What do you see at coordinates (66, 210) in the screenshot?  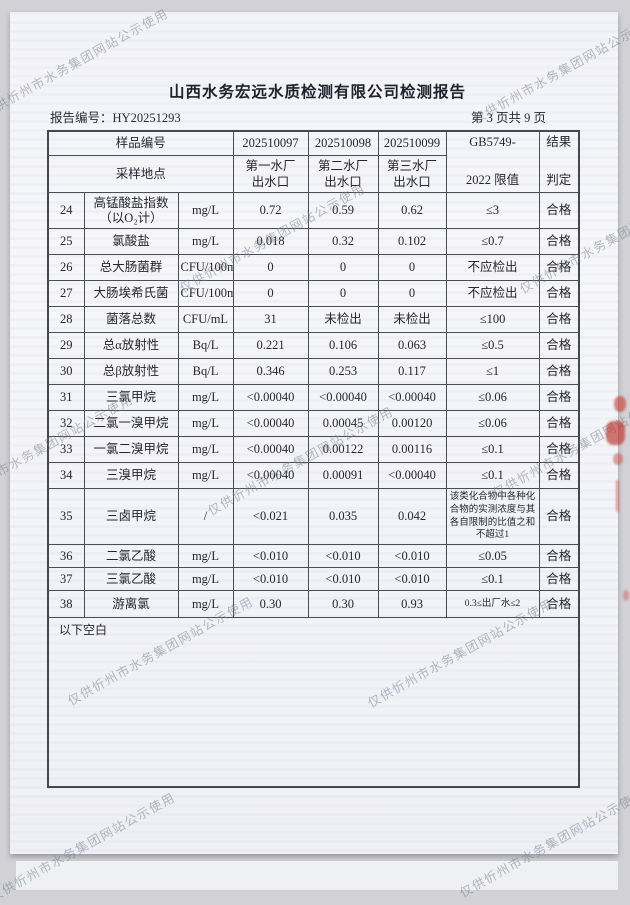 I see `row-number-cell: 24` at bounding box center [66, 210].